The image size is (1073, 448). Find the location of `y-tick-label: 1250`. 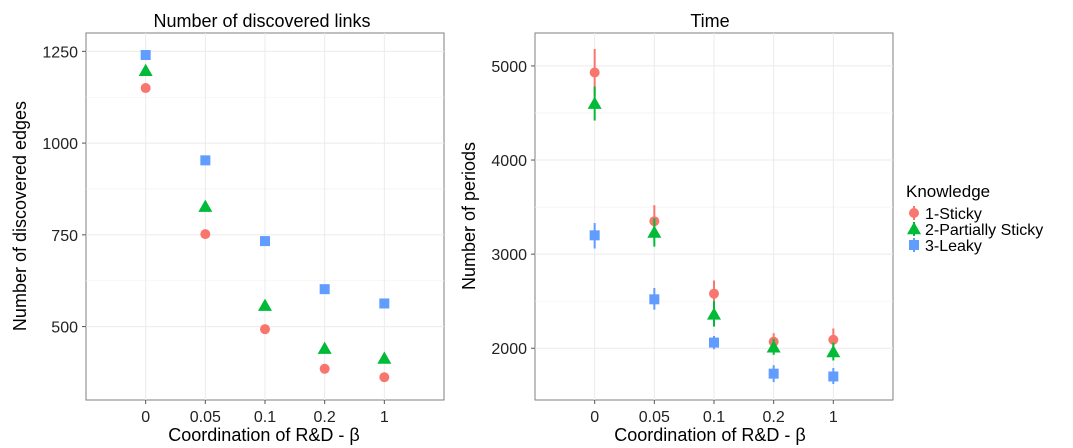

y-tick-label: 1250 is located at coordinates (60, 52).